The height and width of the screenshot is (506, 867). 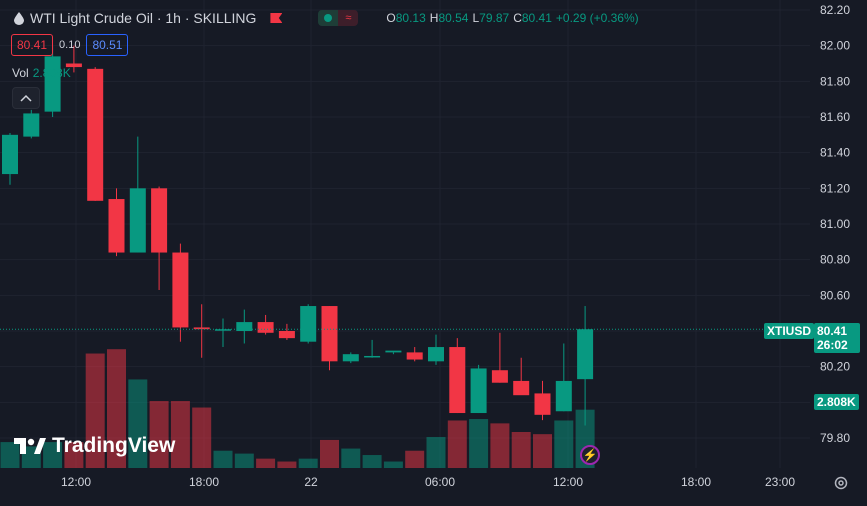 I want to click on tradingview-logo: TradingView, so click(x=94, y=446).